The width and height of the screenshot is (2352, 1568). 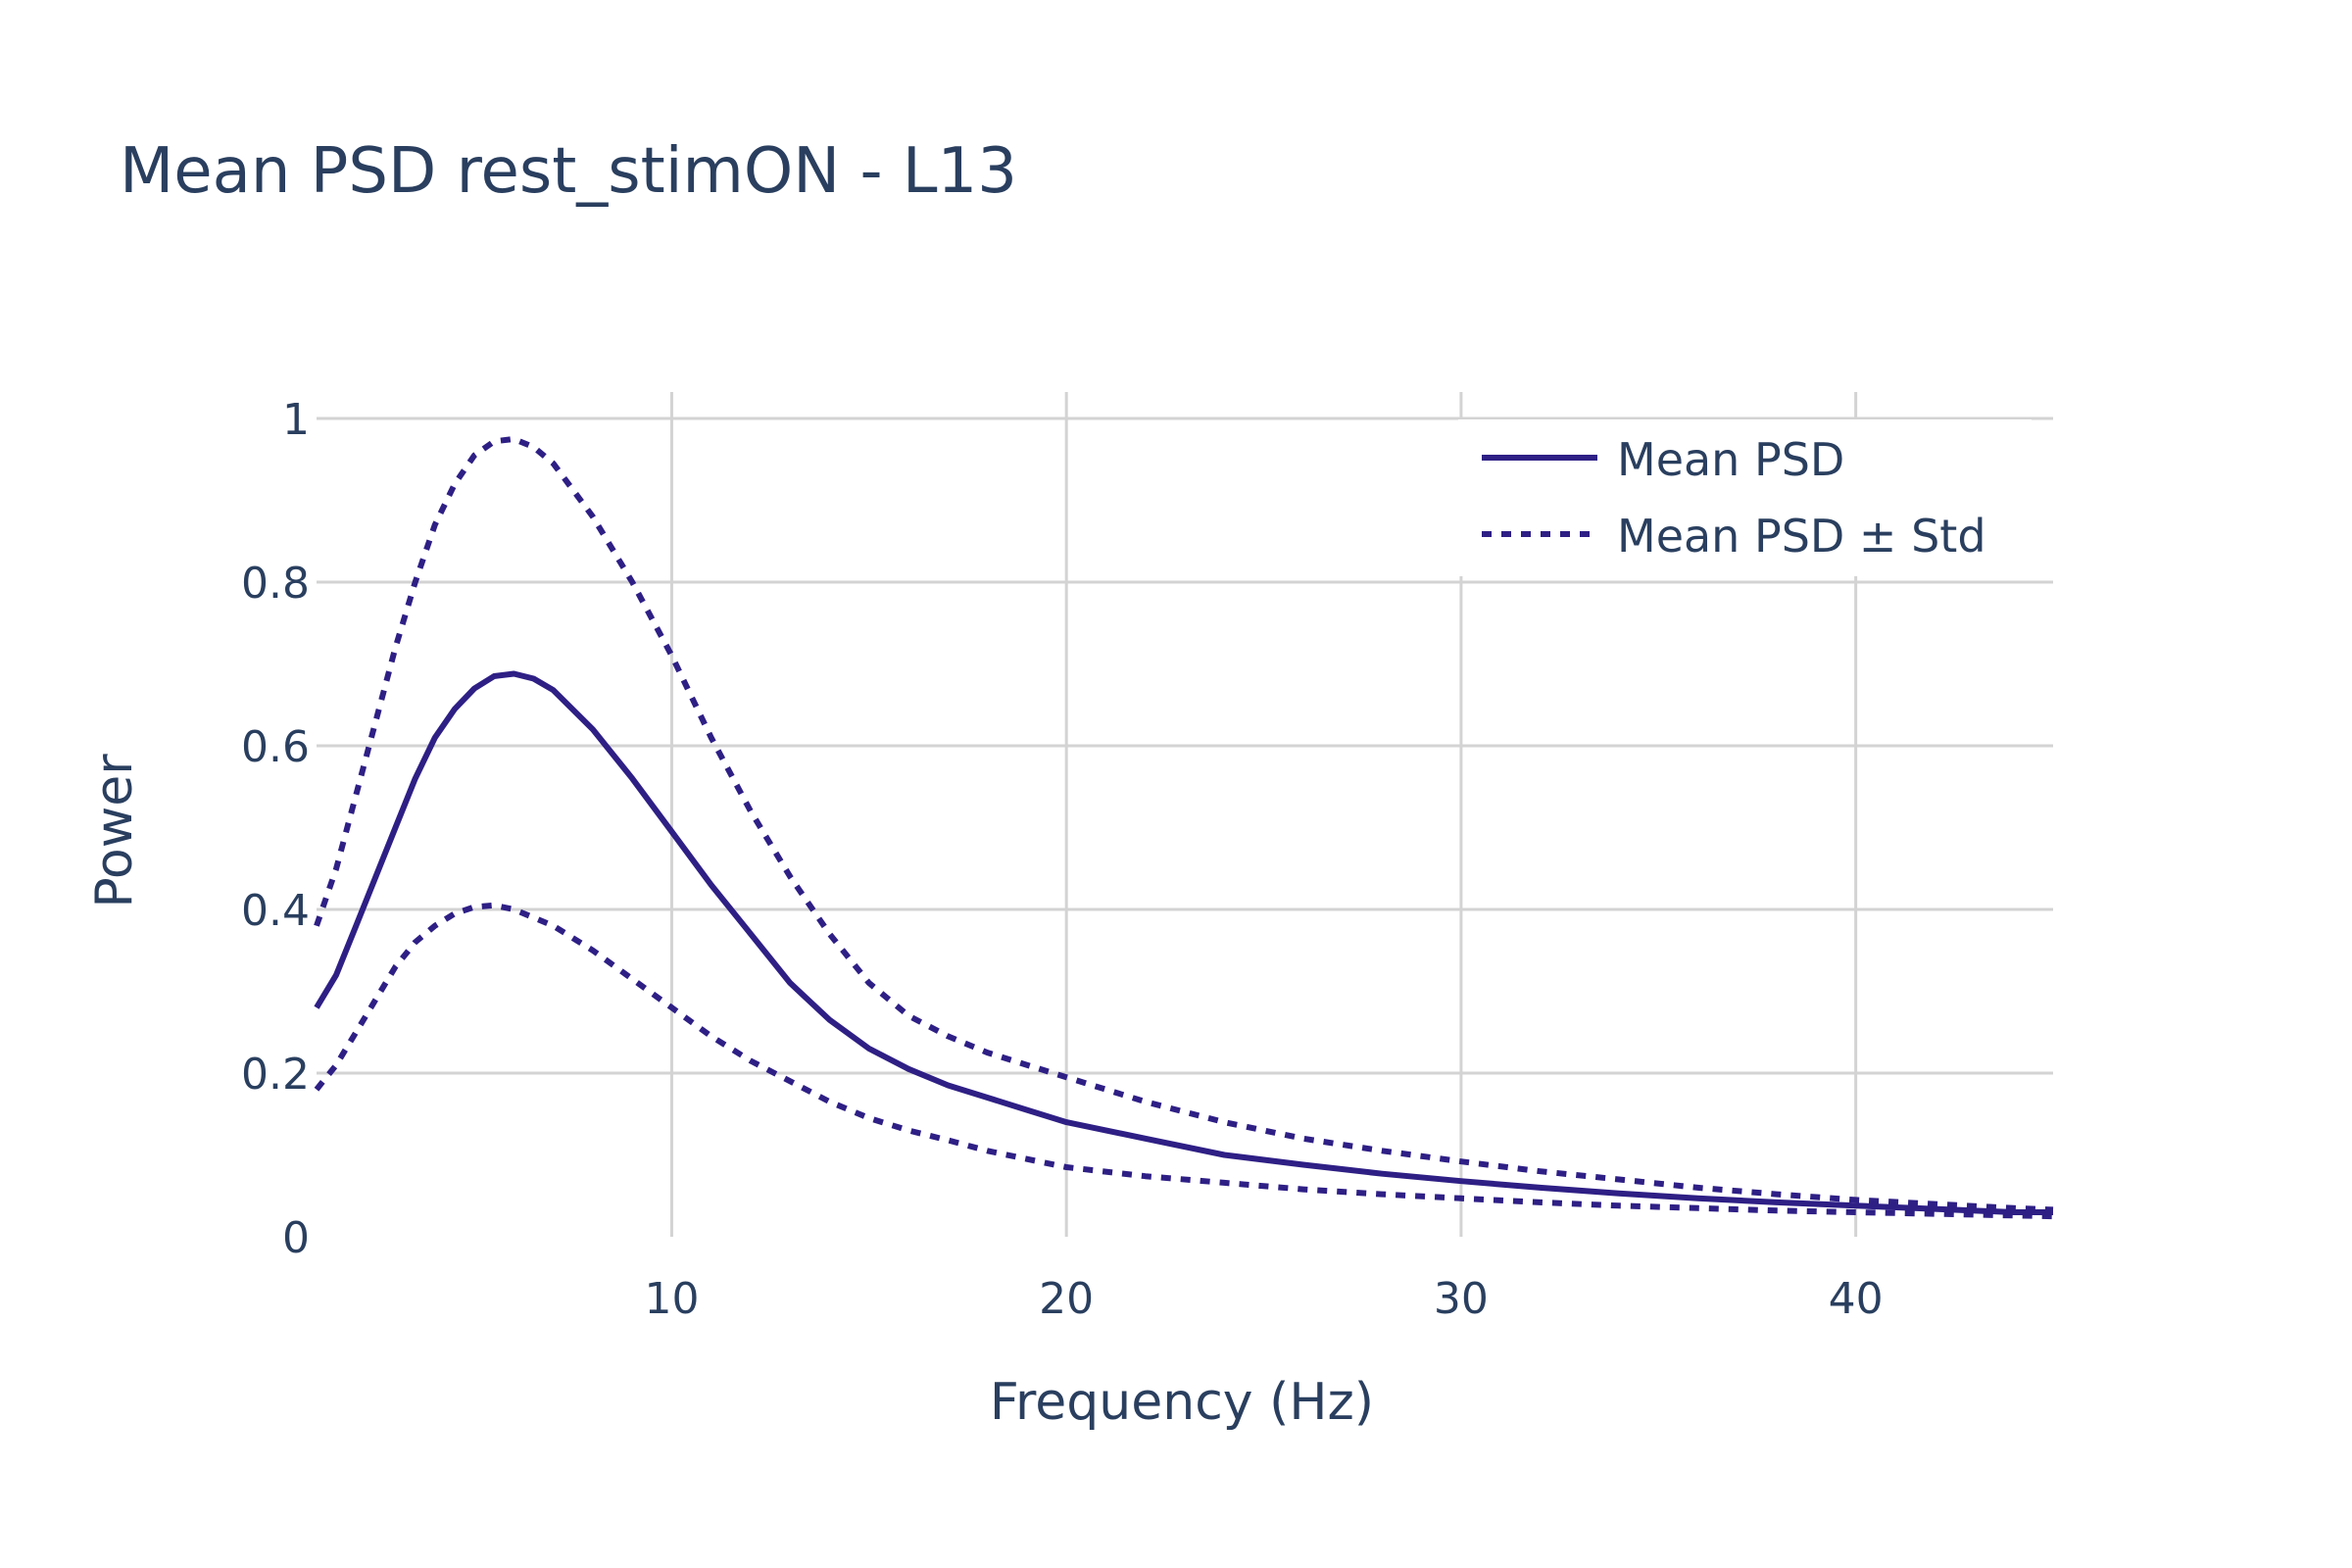 What do you see at coordinates (114, 831) in the screenshot?
I see `y-axis-title: Power` at bounding box center [114, 831].